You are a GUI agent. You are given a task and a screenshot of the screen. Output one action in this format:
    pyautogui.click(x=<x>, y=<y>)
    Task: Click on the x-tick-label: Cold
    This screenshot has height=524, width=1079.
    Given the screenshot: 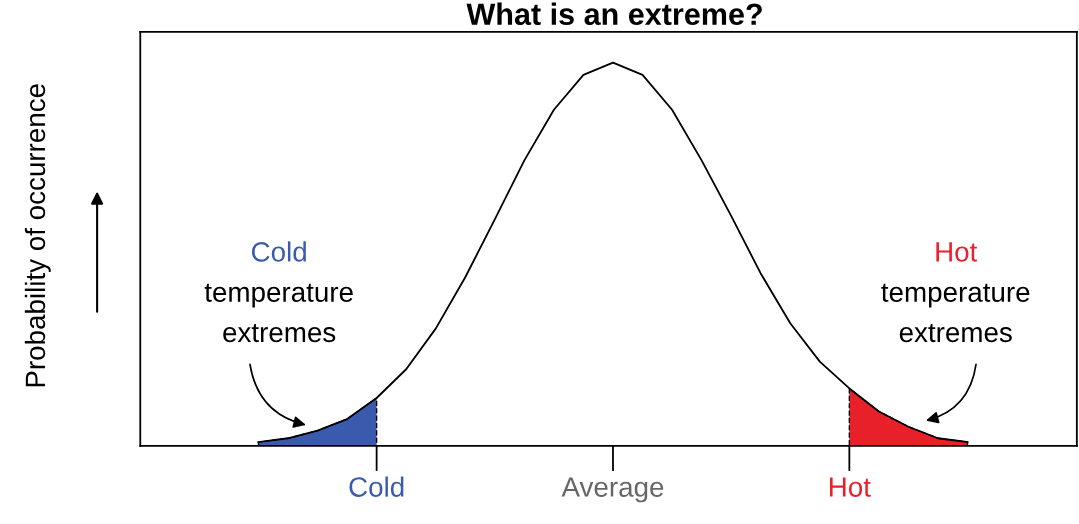 What is the action you would take?
    pyautogui.click(x=376, y=486)
    